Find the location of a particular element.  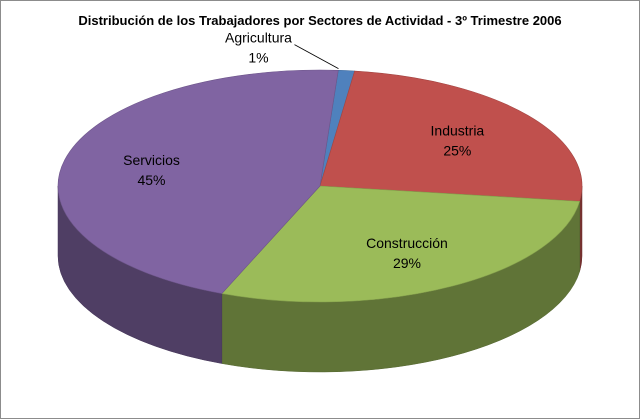

data-label-name: Industria is located at coordinates (458, 130).